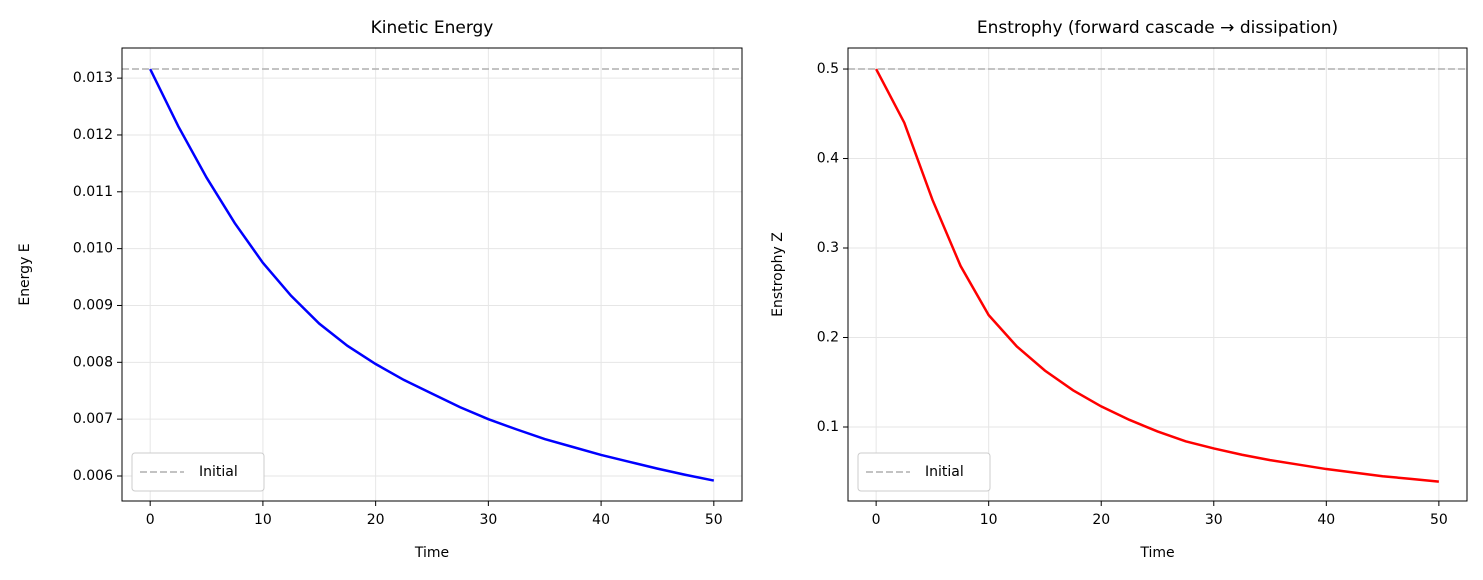 This screenshot has height=580, width=1483. What do you see at coordinates (828, 427) in the screenshot?
I see `y-tick-label: 0.1` at bounding box center [828, 427].